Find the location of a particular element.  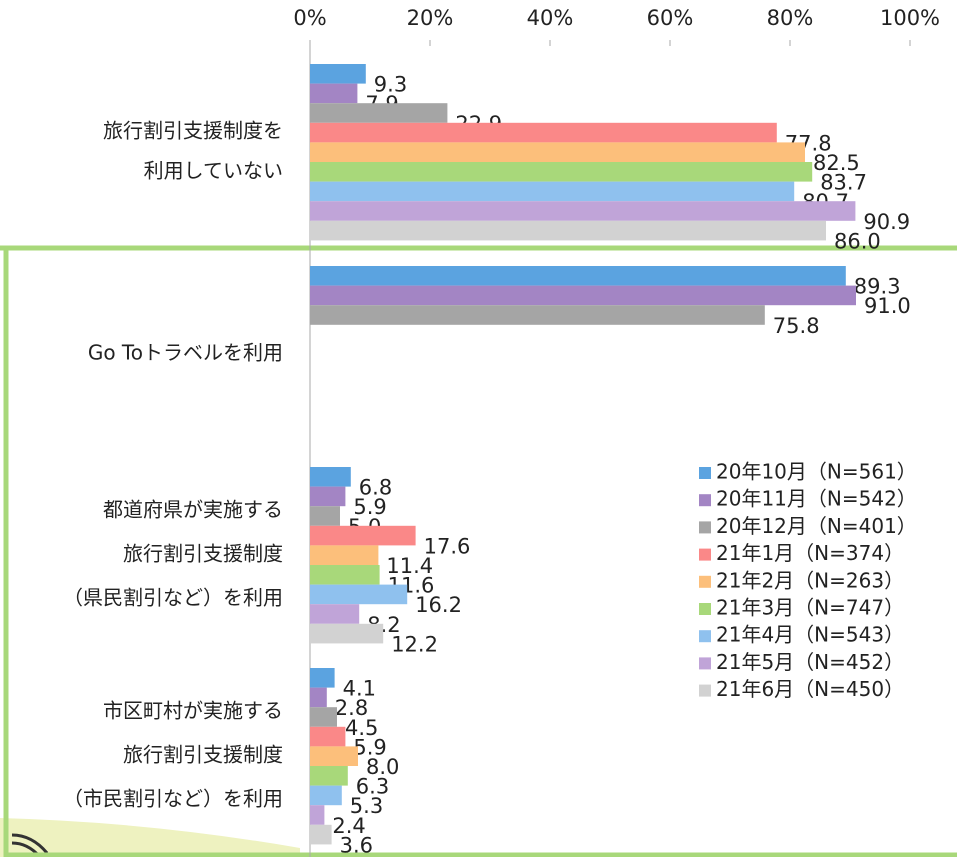

legend-label: 21年1月（N=374） is located at coordinates (810, 553).